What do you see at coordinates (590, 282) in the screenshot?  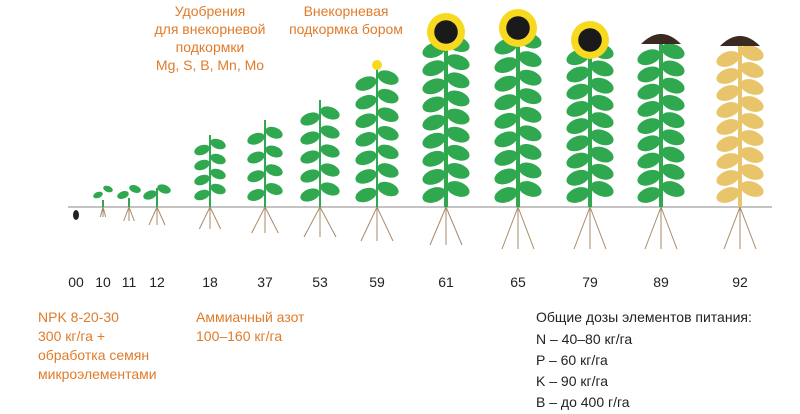 I see `stage-label: 79` at bounding box center [590, 282].